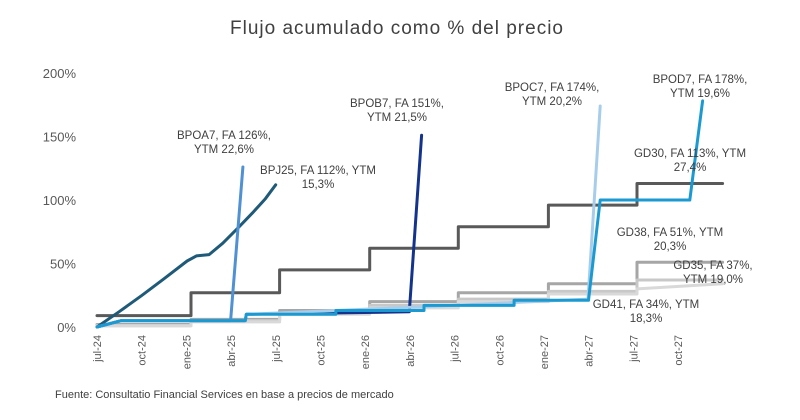  Describe the element at coordinates (456, 349) in the screenshot. I see `x-tick-label: jul-26` at that location.